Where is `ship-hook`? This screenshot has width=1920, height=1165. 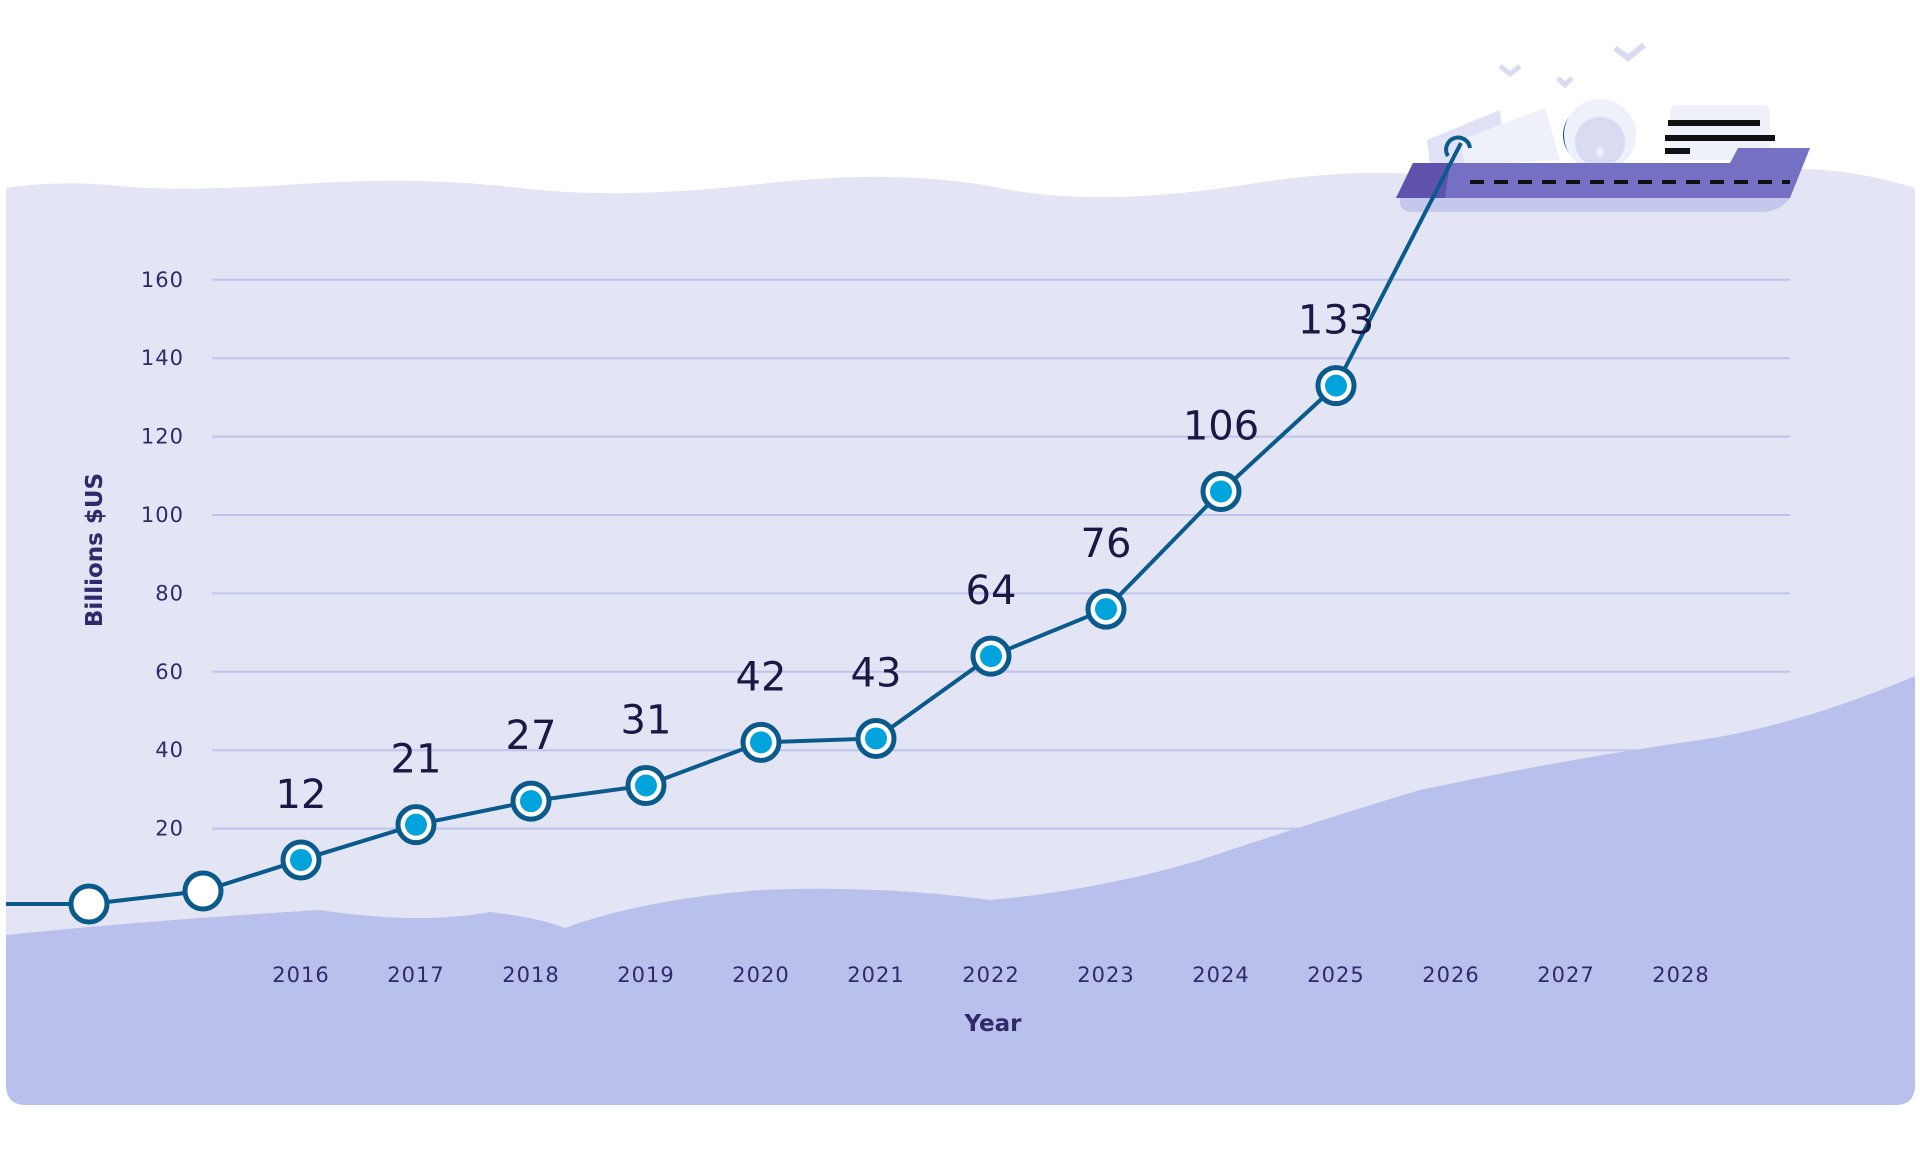
ship-hook is located at coordinates (1458, 146).